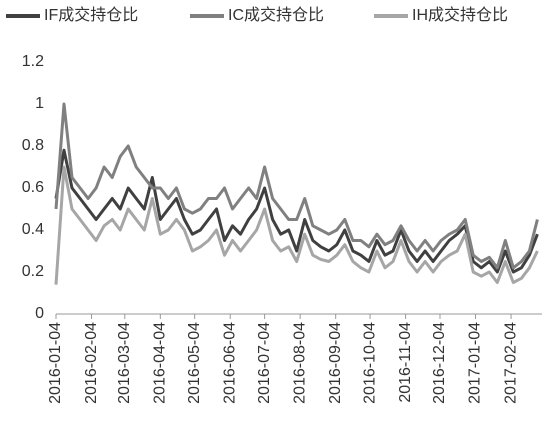  Describe the element at coordinates (369, 363) in the screenshot. I see `x-tick-label: 2016-10-04` at that location.